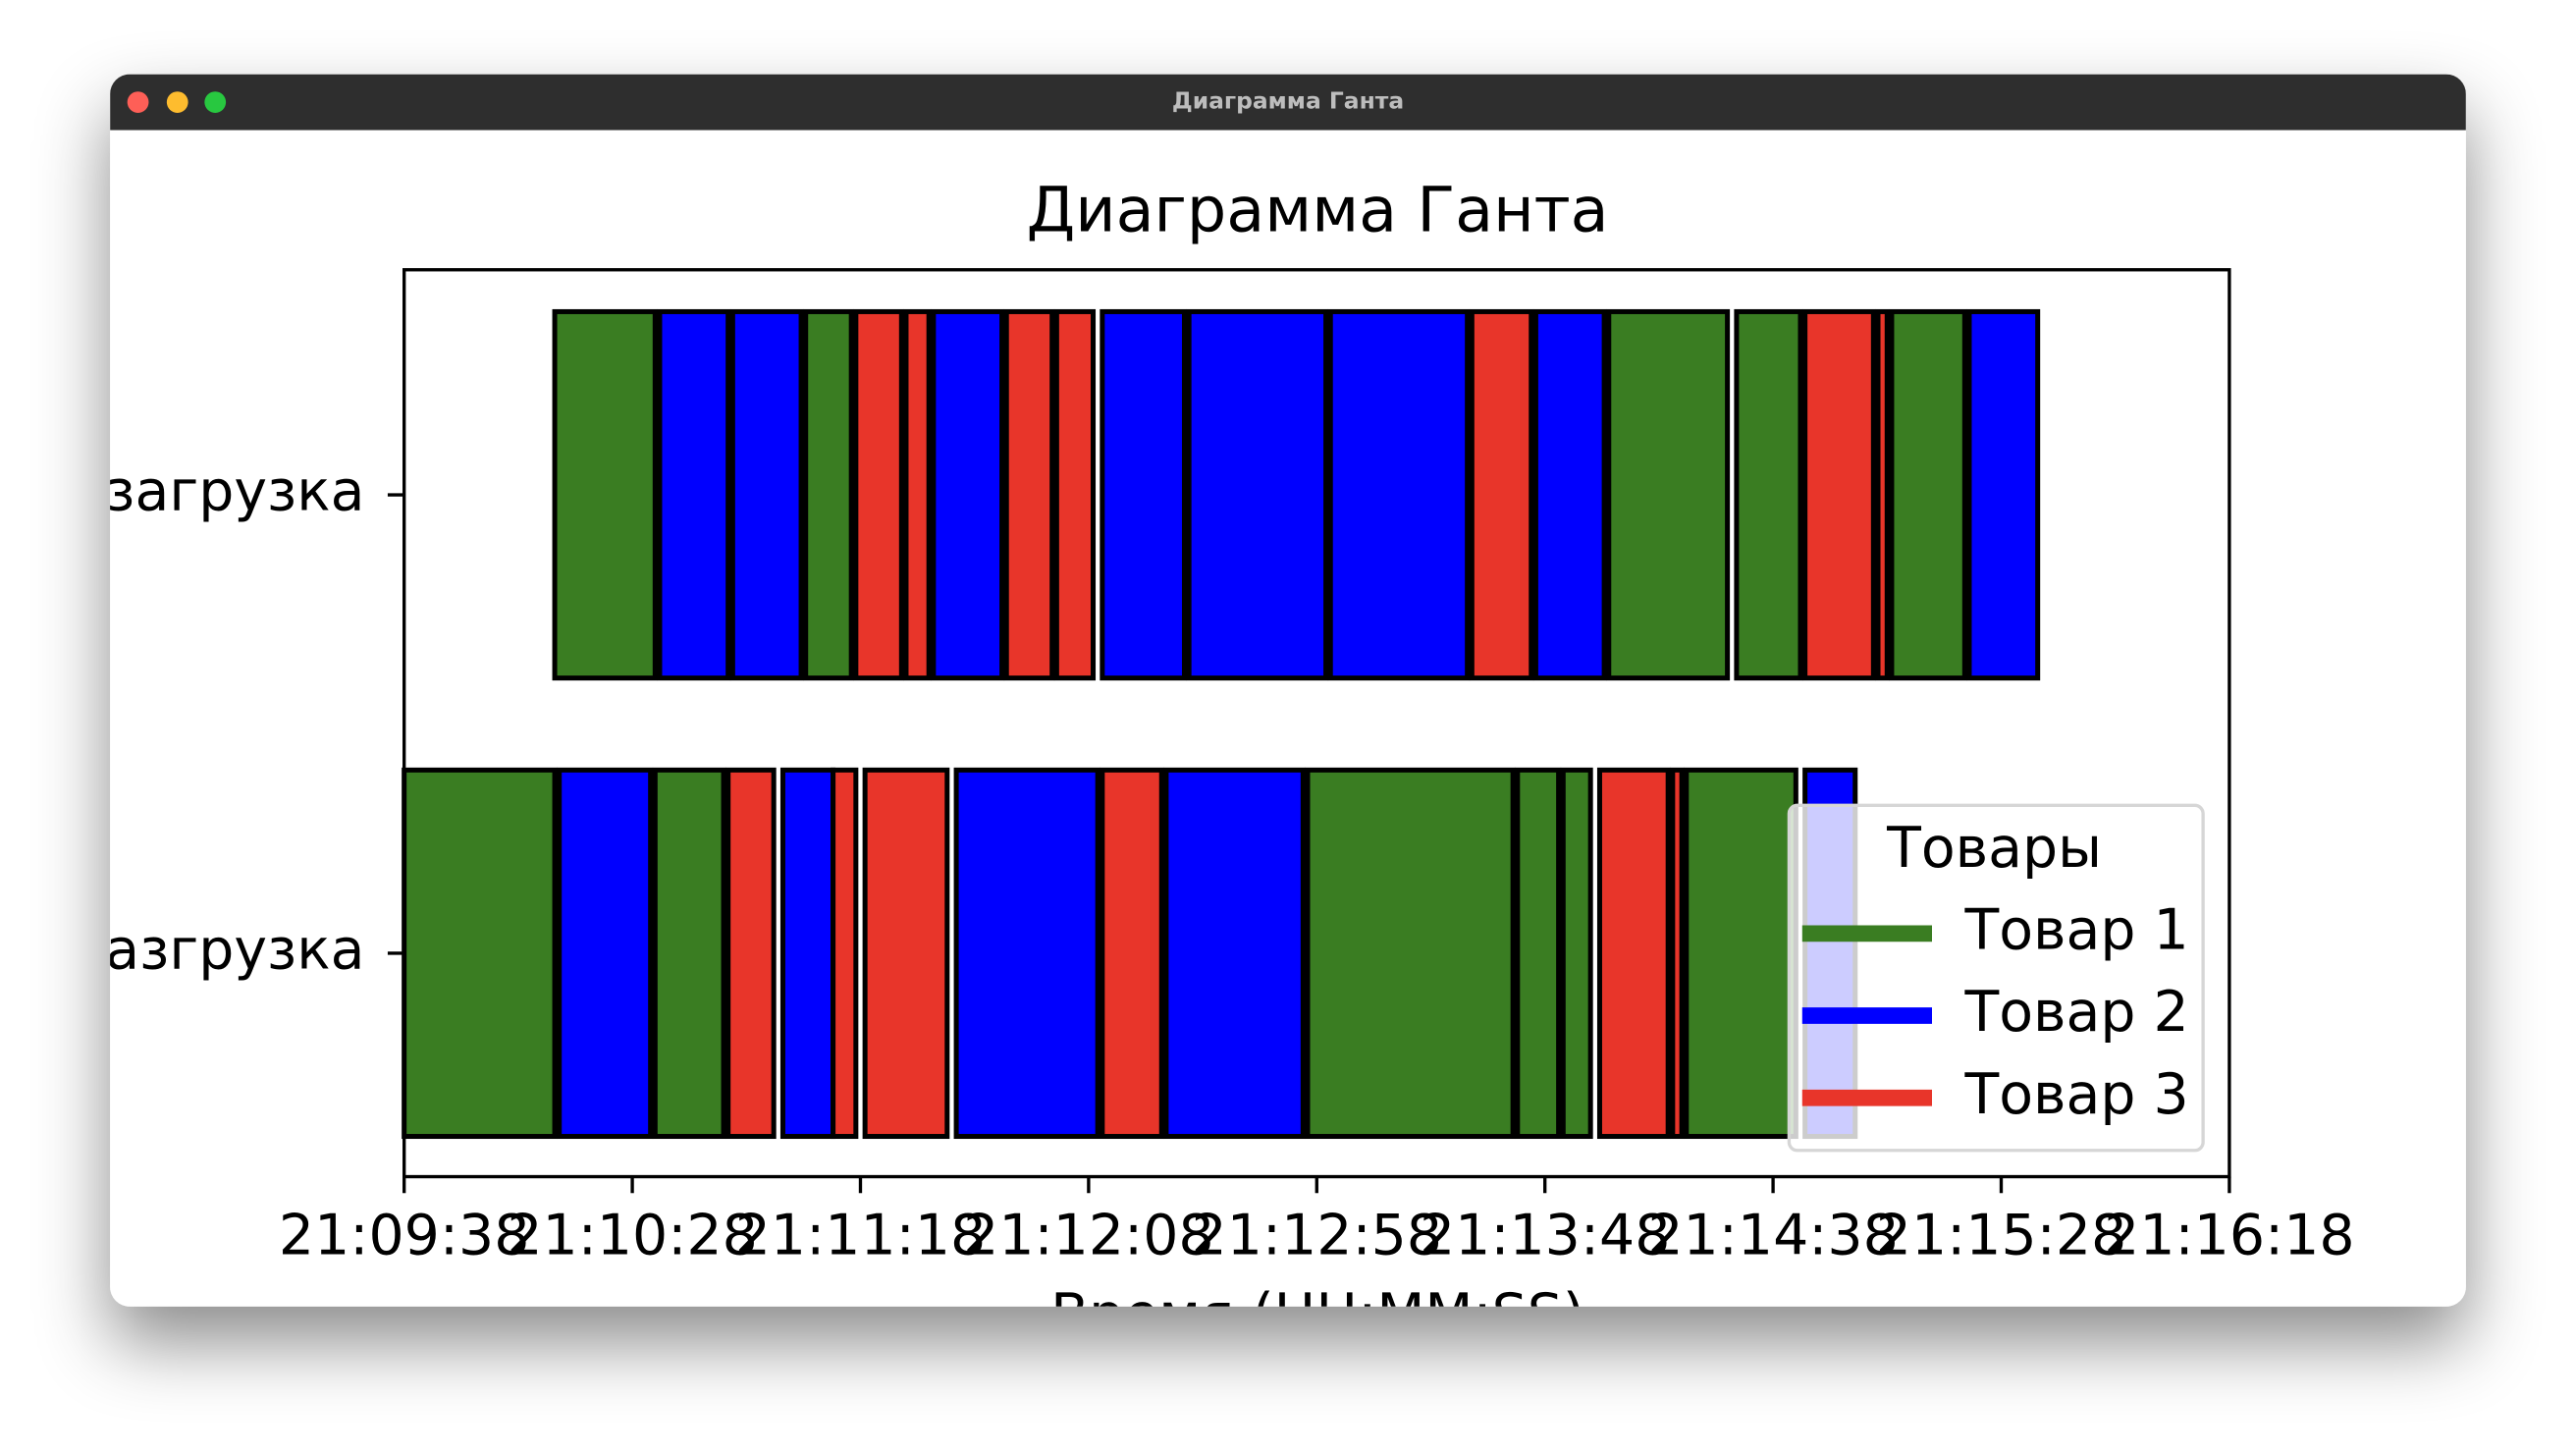 This screenshot has width=2576, height=1453. What do you see at coordinates (1545, 1236) in the screenshot?
I see `x-tick-label: 21:13:48` at bounding box center [1545, 1236].